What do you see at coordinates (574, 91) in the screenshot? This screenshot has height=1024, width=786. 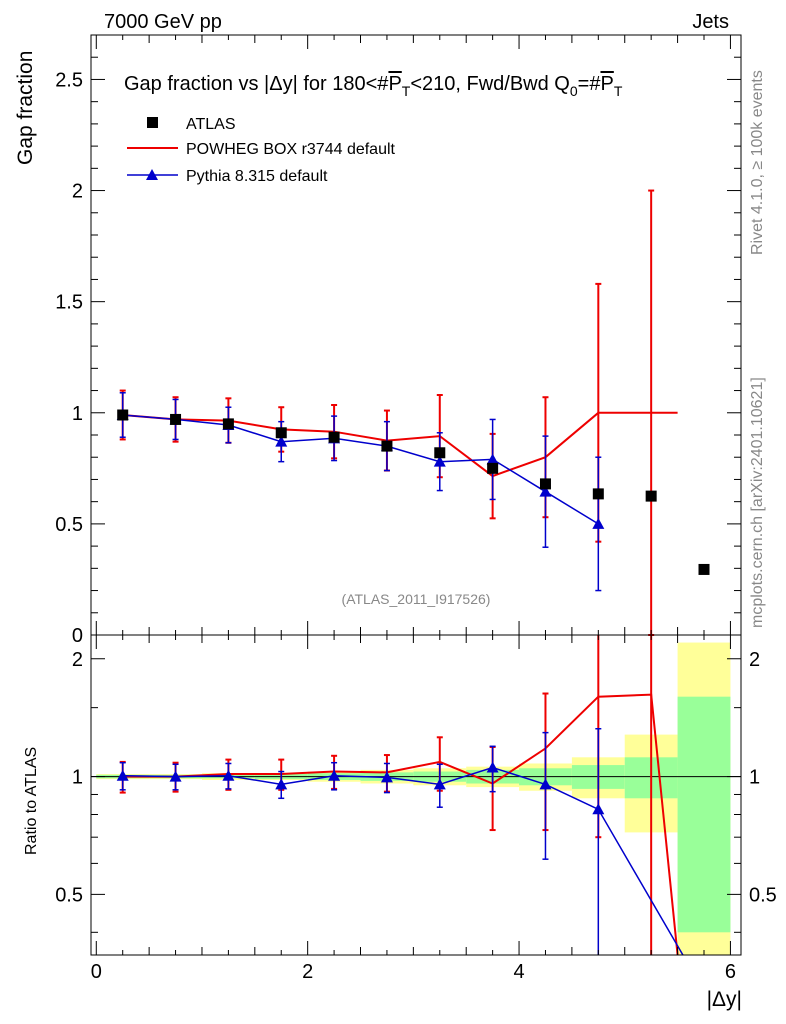 I see `title-zero: 0` at bounding box center [574, 91].